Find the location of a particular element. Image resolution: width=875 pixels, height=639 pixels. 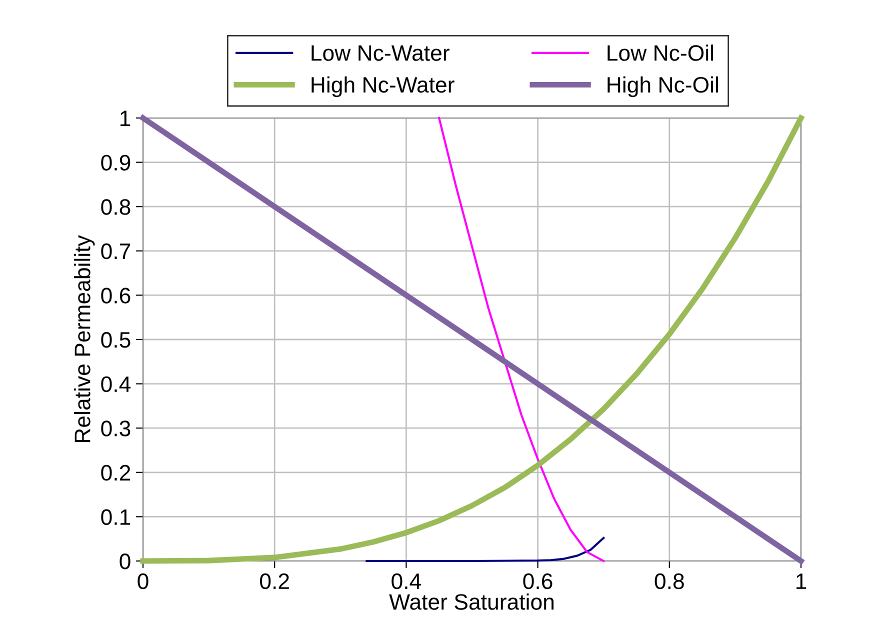

y-tick-label: 0.9 is located at coordinates (115, 162).